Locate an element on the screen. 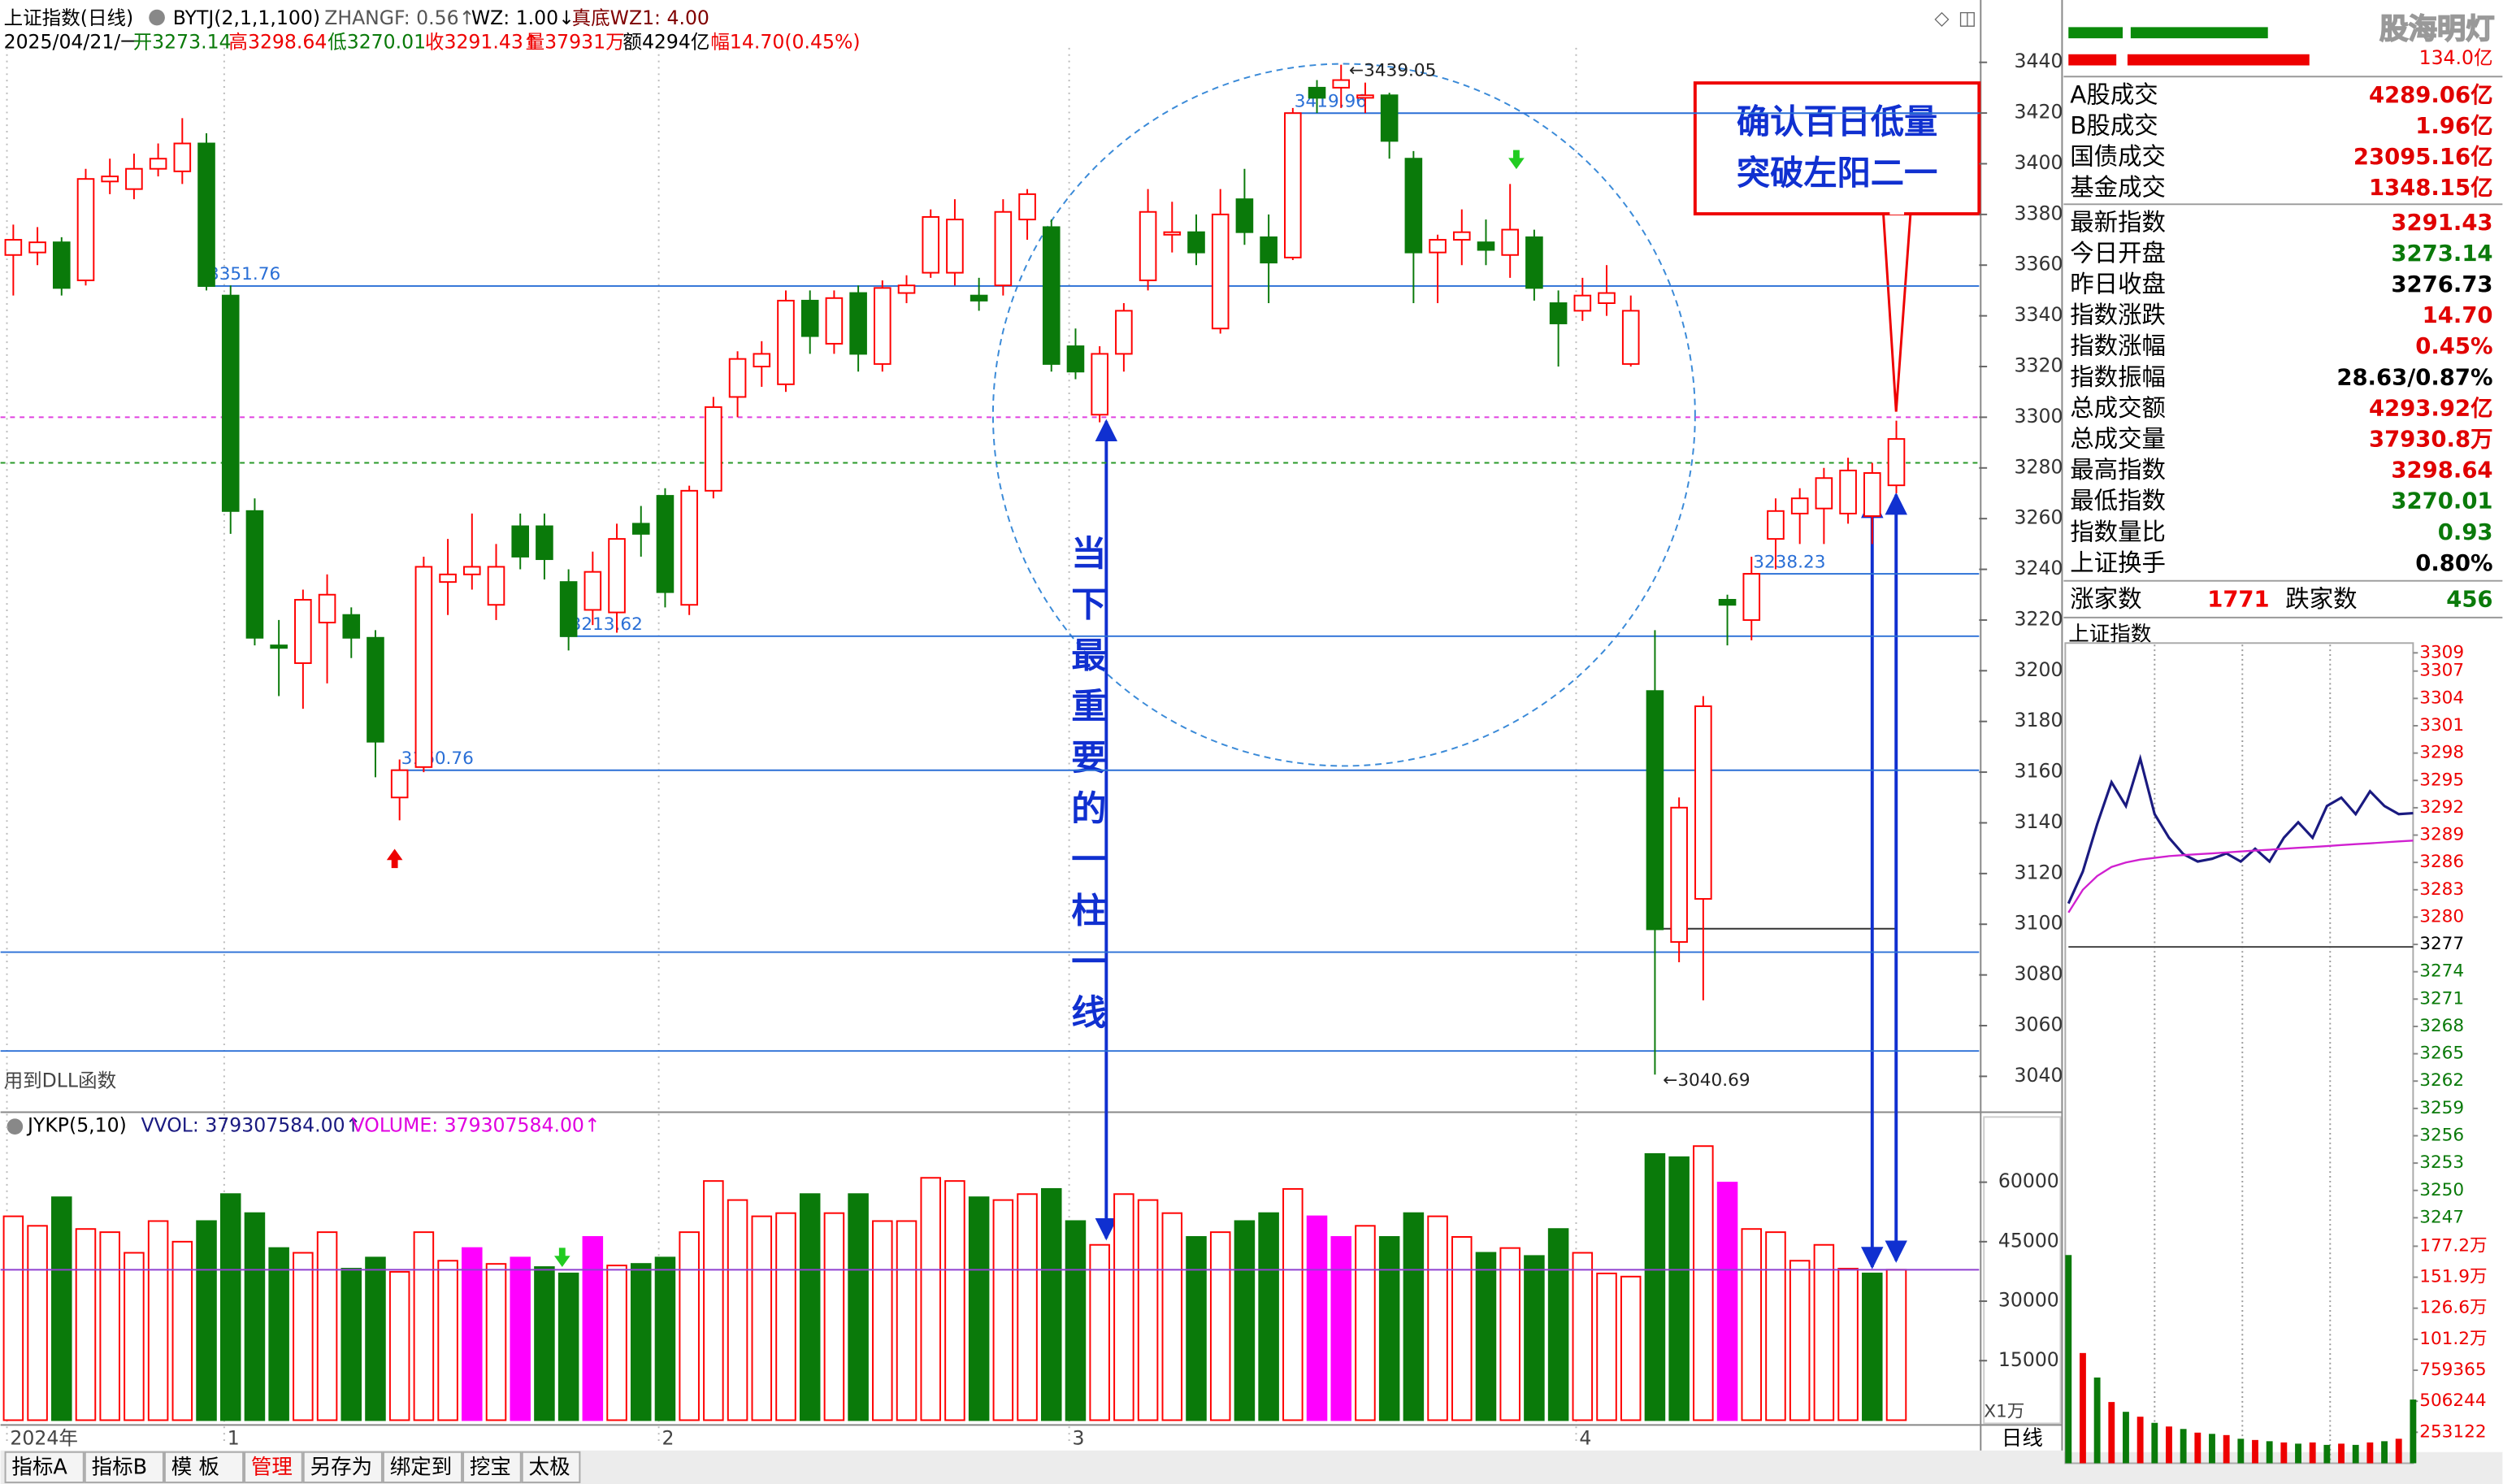 This screenshot has width=2503, height=1484. mini-y-tick-label: 3286 is located at coordinates (2441, 862).